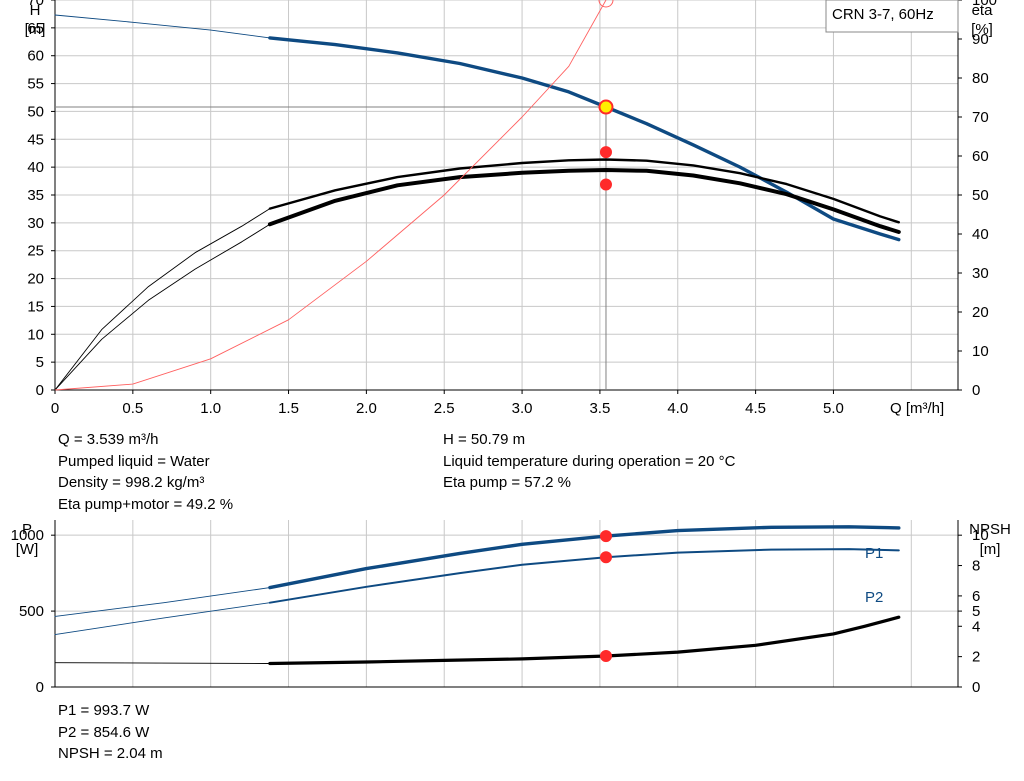 The image size is (1024, 781). What do you see at coordinates (507, 482) in the screenshot?
I see `eta-pump-value: Eta pump = 57.2 %` at bounding box center [507, 482].